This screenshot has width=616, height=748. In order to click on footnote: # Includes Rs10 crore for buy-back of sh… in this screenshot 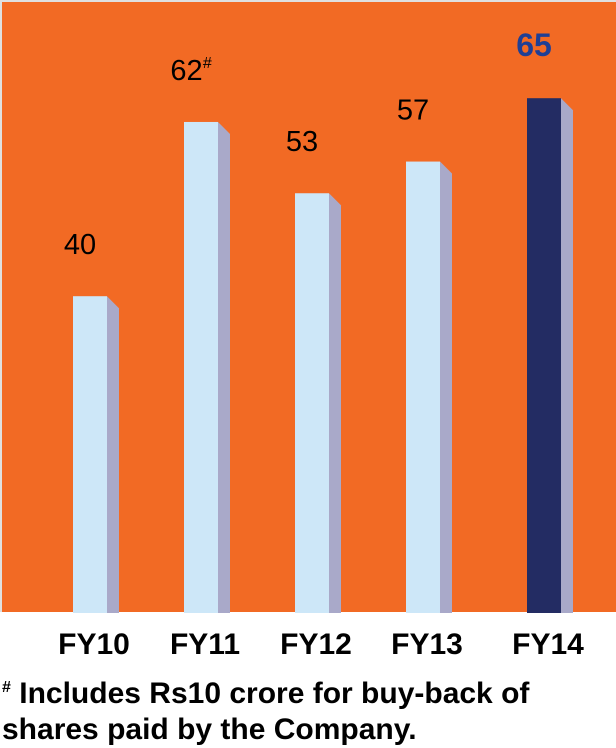, I will do `click(307, 709)`.